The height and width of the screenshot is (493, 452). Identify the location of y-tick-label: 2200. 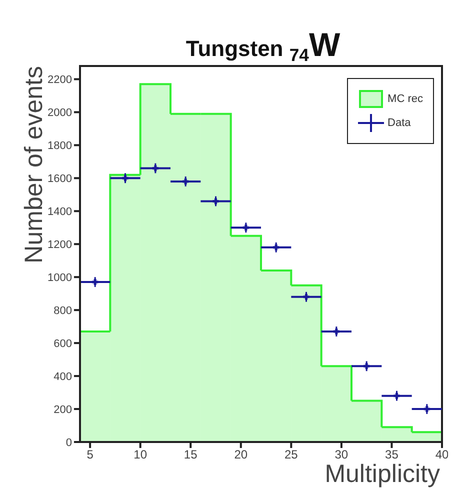
(60, 80).